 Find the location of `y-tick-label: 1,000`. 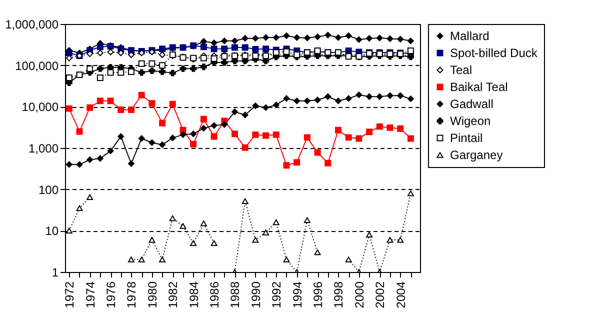

y-tick-label: 1,000 is located at coordinates (43, 149).